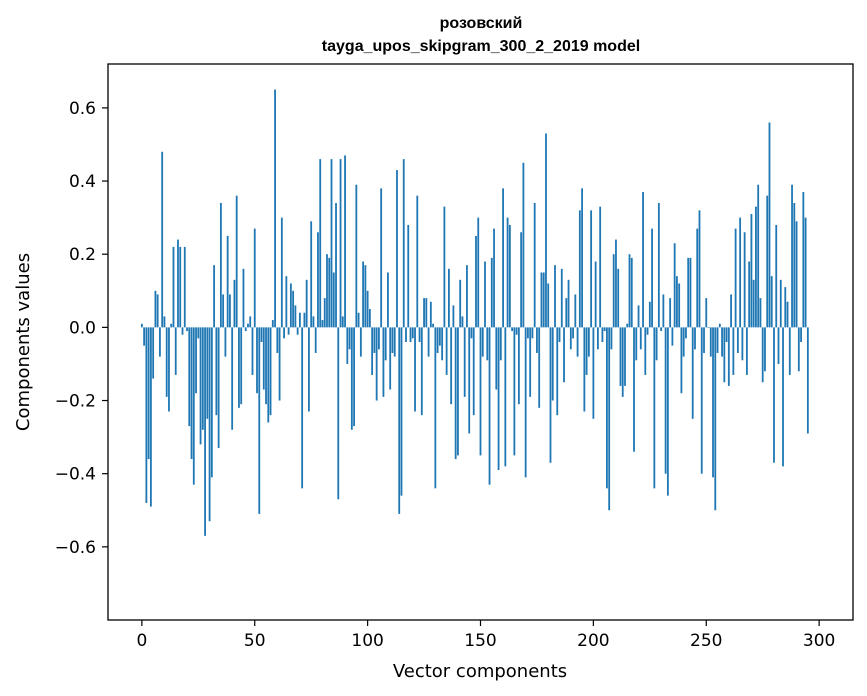  I want to click on x-tick-label: 50, so click(255, 641).